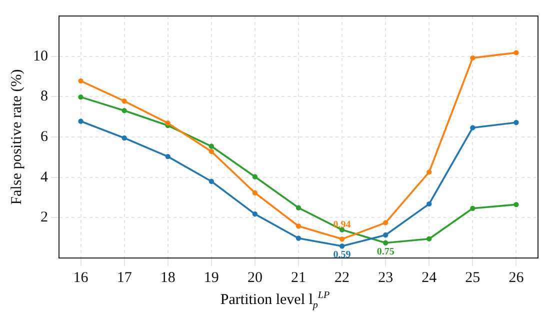 This screenshot has height=320, width=550. What do you see at coordinates (472, 278) in the screenshot?
I see `x-tick-label: 25` at bounding box center [472, 278].